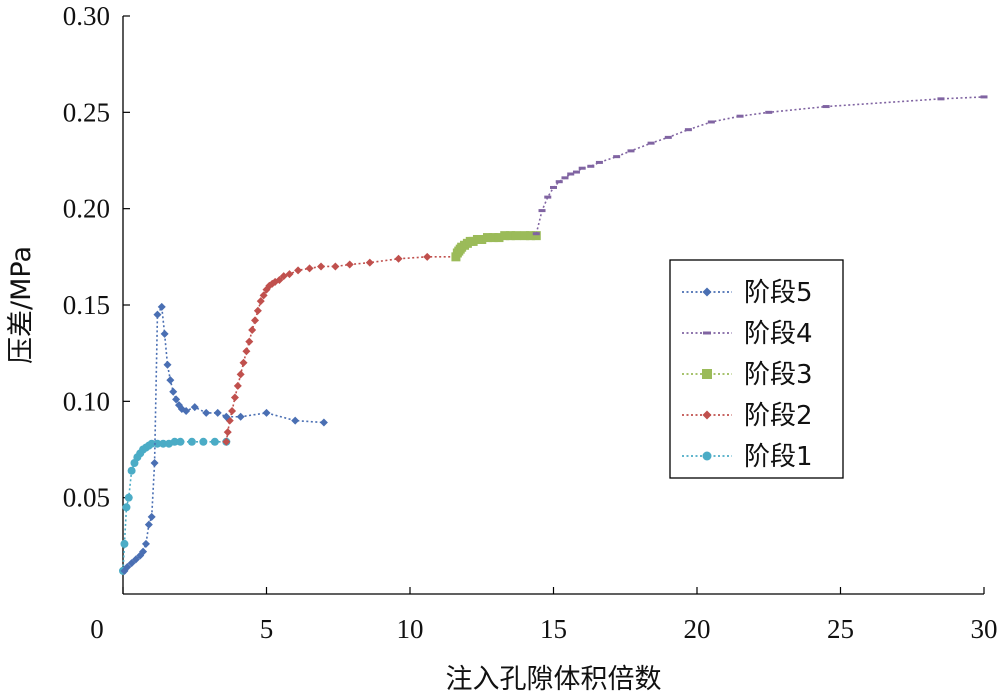  Describe the element at coordinates (86, 401) in the screenshot. I see `y-tick-label: 0.10` at that location.